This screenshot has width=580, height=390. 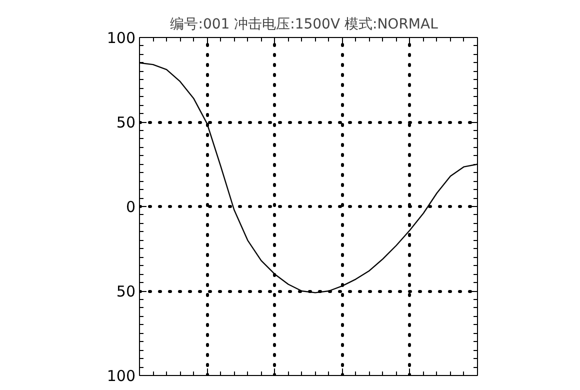 I want to click on y-tick-label: 0, so click(x=131, y=207).